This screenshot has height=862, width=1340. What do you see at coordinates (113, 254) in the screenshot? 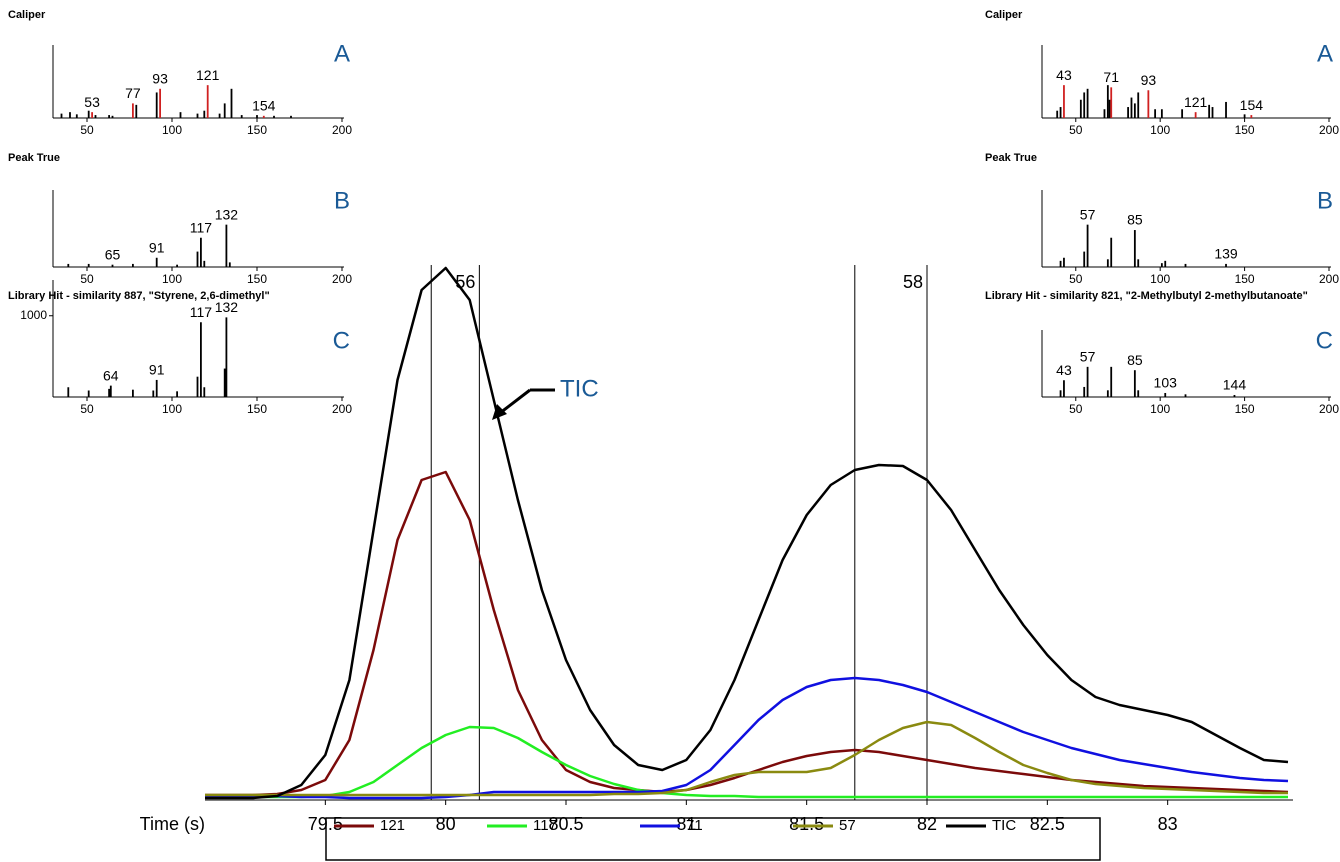
I see `peak-label: 65` at bounding box center [113, 254].